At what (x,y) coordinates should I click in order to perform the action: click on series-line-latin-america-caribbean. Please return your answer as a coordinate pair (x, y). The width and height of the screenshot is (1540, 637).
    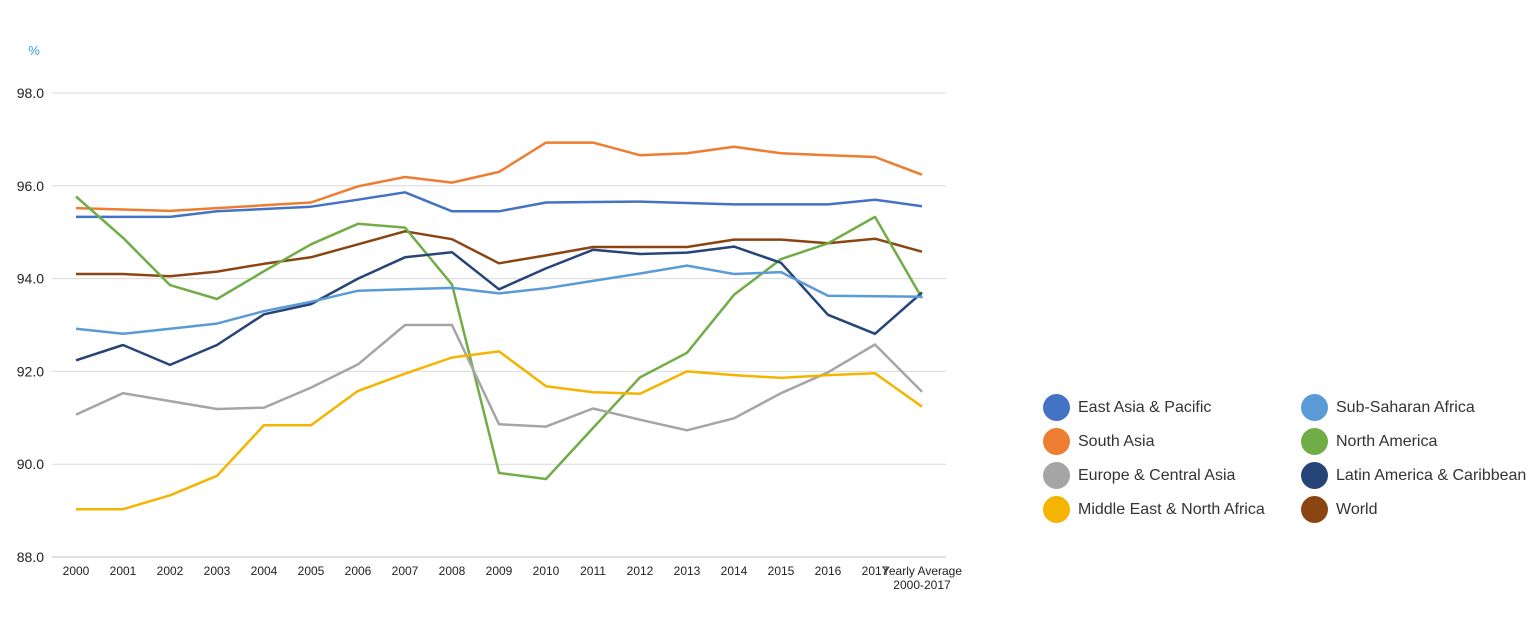
    Looking at the image, I should click on (499, 306).